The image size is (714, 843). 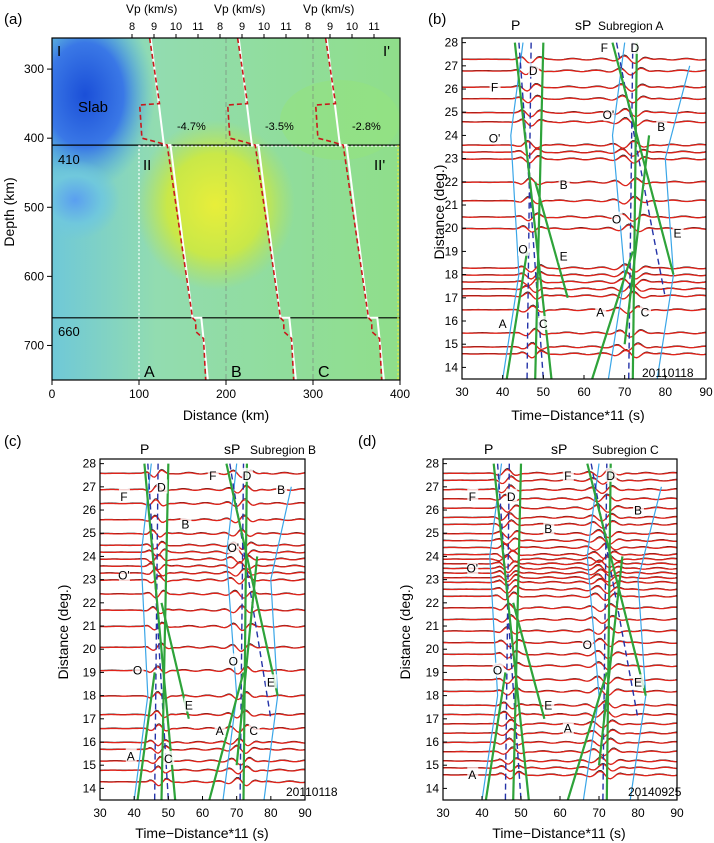 I want to click on branch-B-sP, so click(x=673, y=222).